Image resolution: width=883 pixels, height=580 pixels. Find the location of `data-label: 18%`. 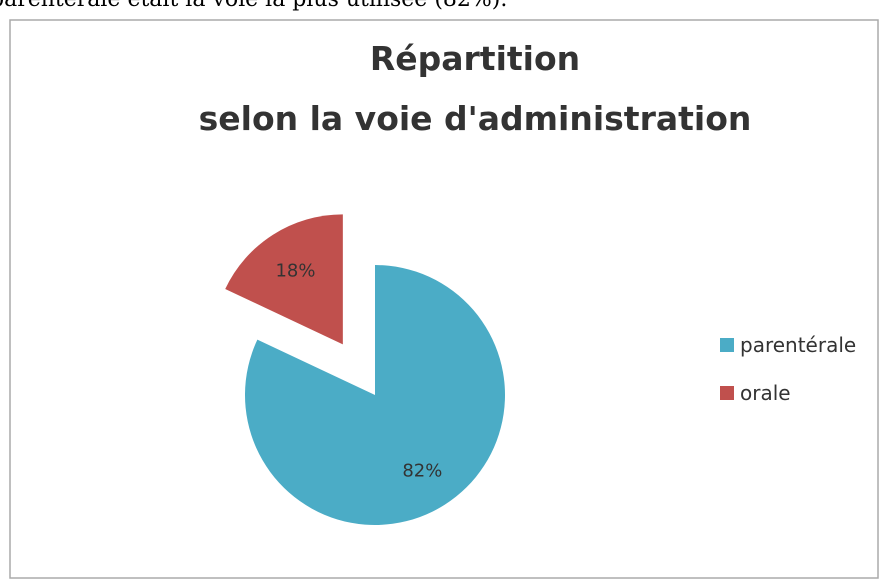

data-label: 18% is located at coordinates (295, 271).